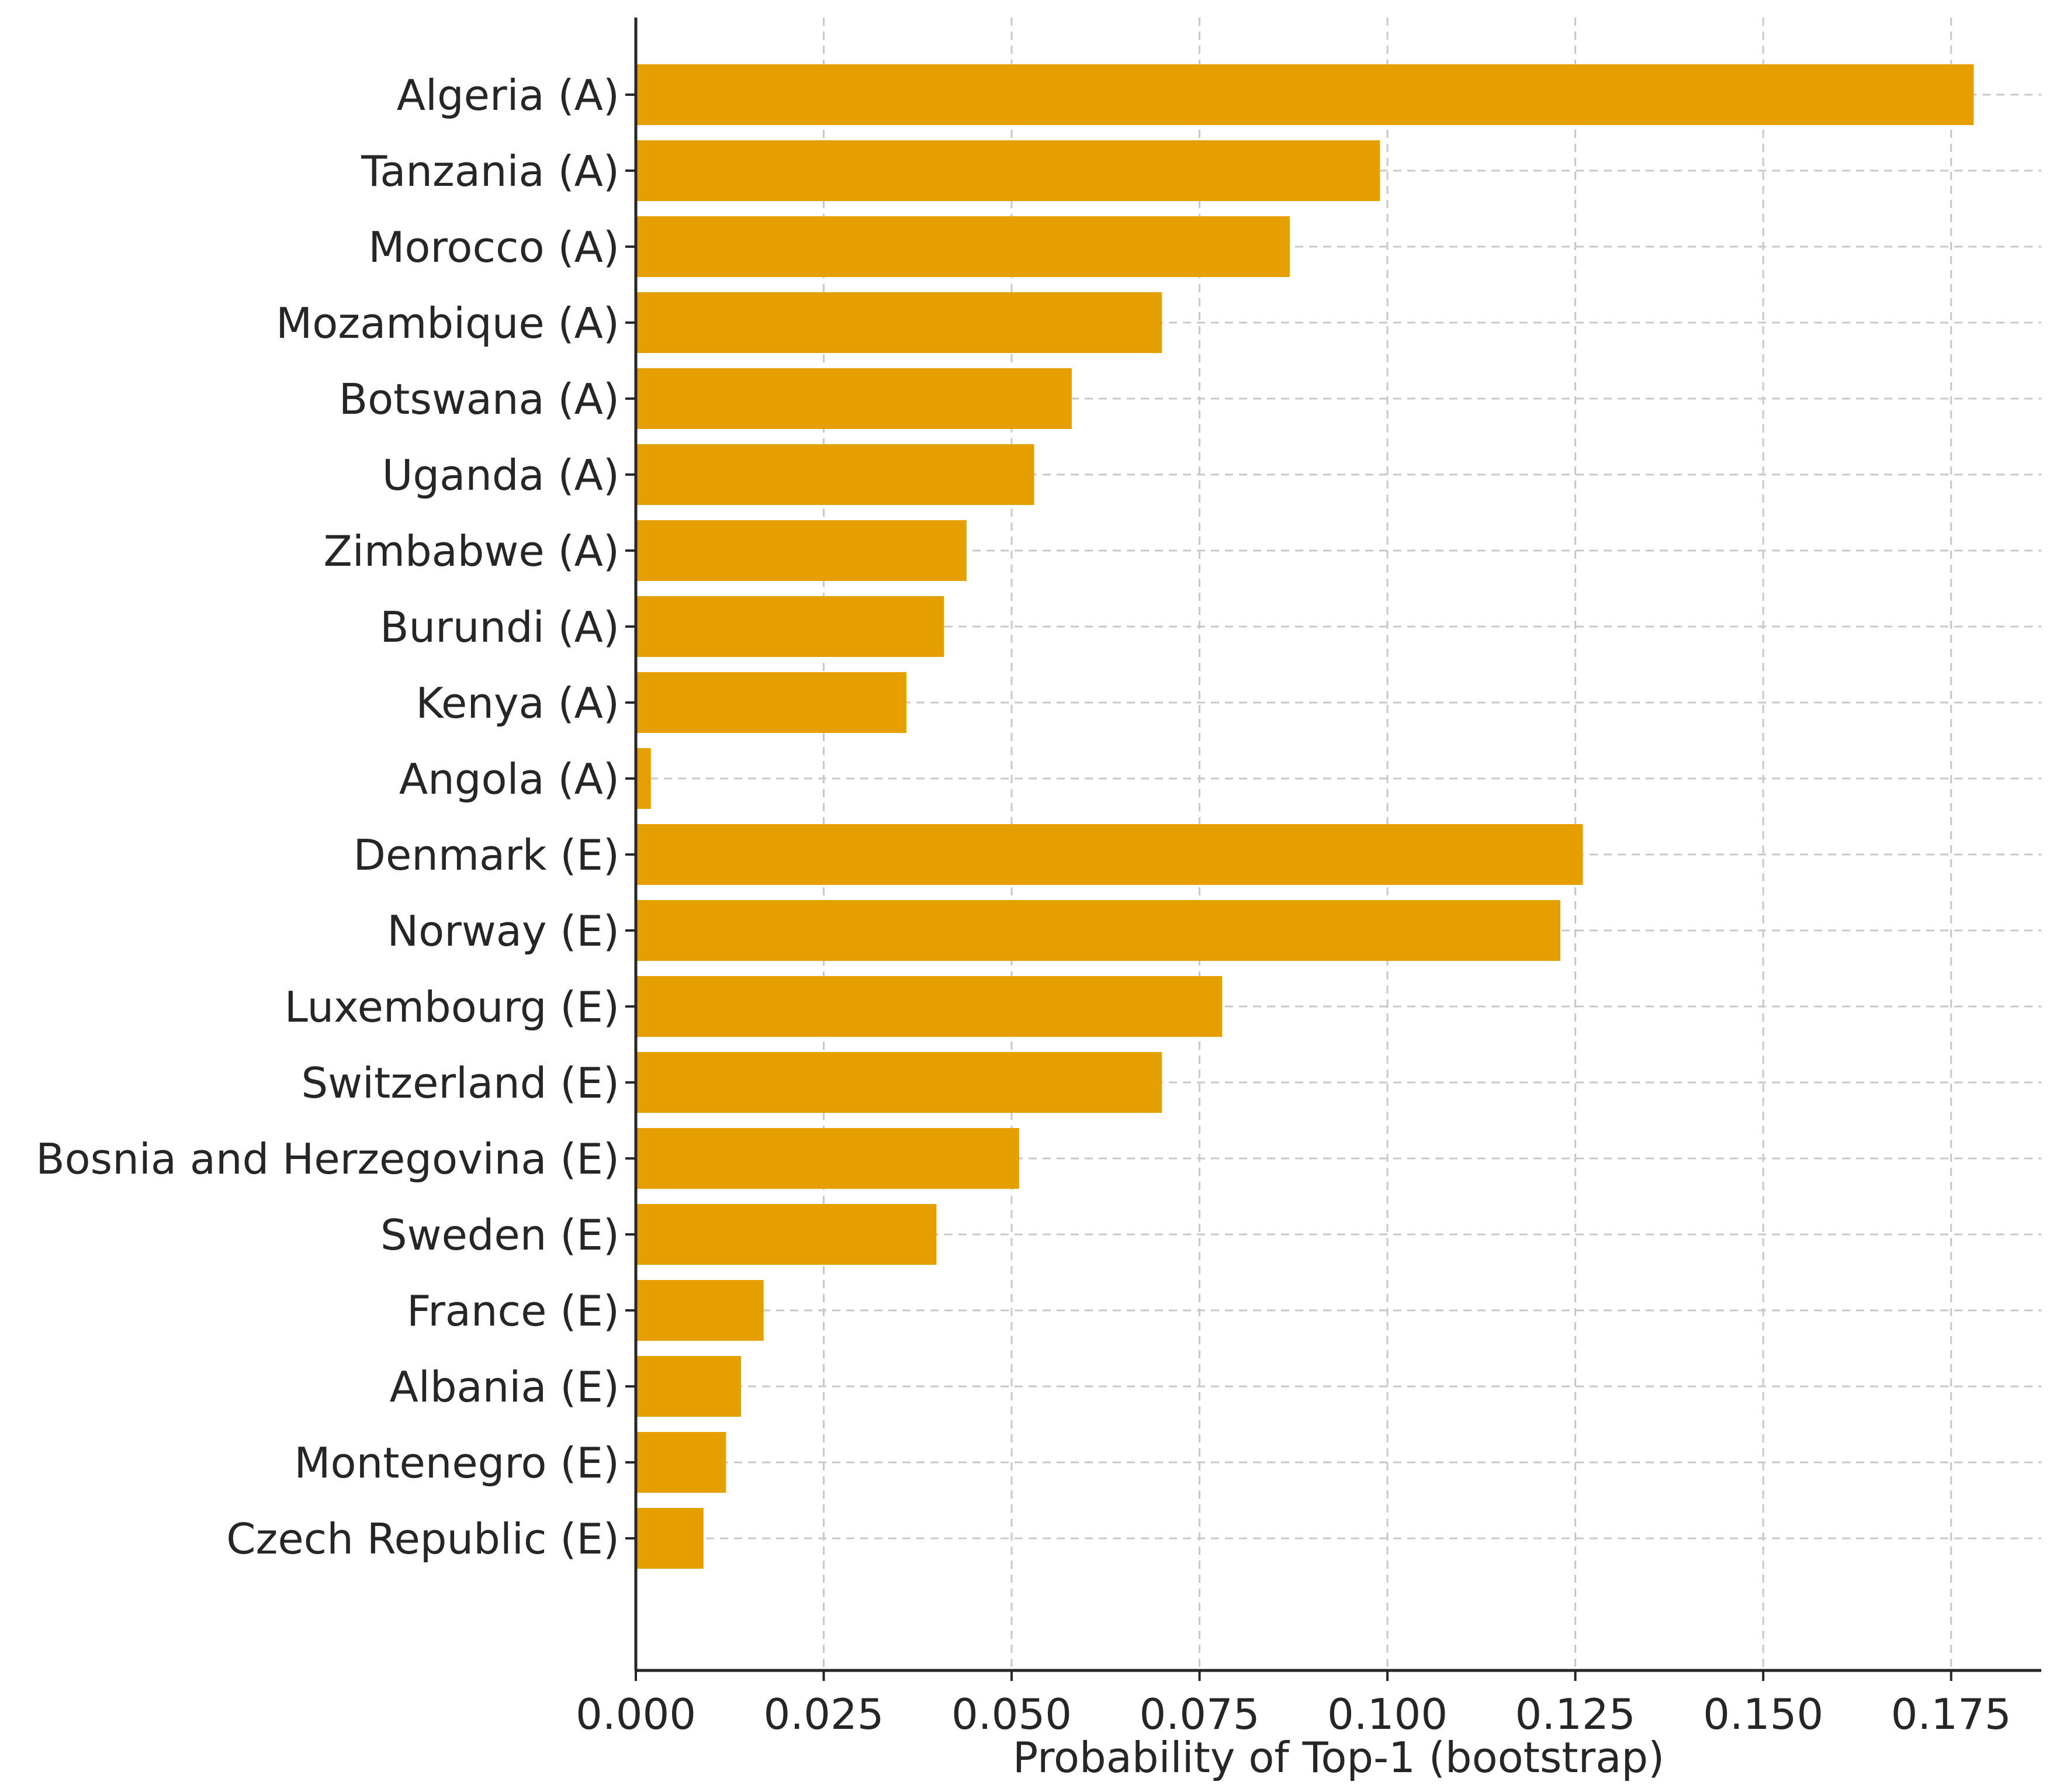  Describe the element at coordinates (517, 703) in the screenshot. I see `y-tick-label: Kenya (A)` at that location.